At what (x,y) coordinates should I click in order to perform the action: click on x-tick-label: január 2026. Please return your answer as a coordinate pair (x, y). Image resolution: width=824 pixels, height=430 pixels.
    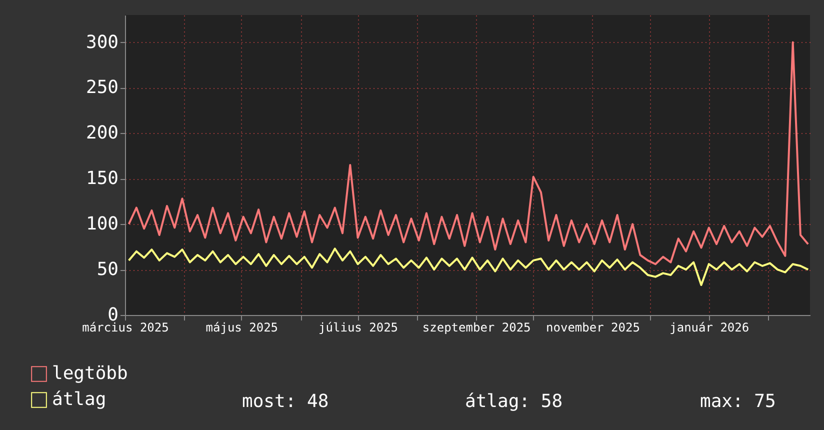
    Looking at the image, I should click on (710, 327).